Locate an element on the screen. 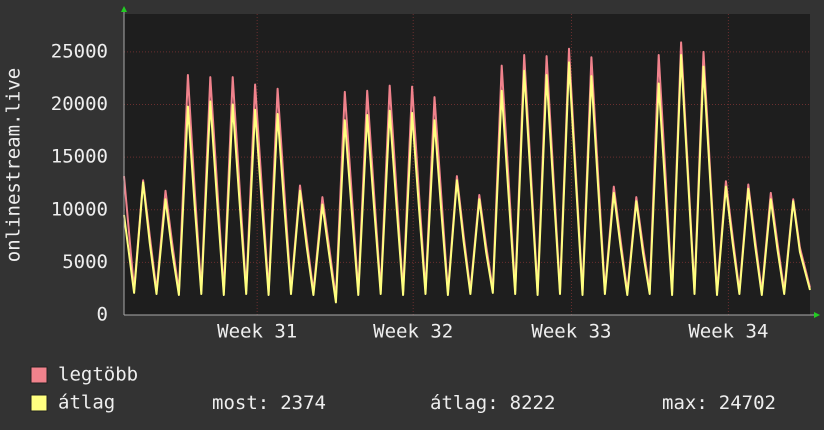 Image resolution: width=824 pixels, height=430 pixels. y-tick-label: 20000 is located at coordinates (79, 104).